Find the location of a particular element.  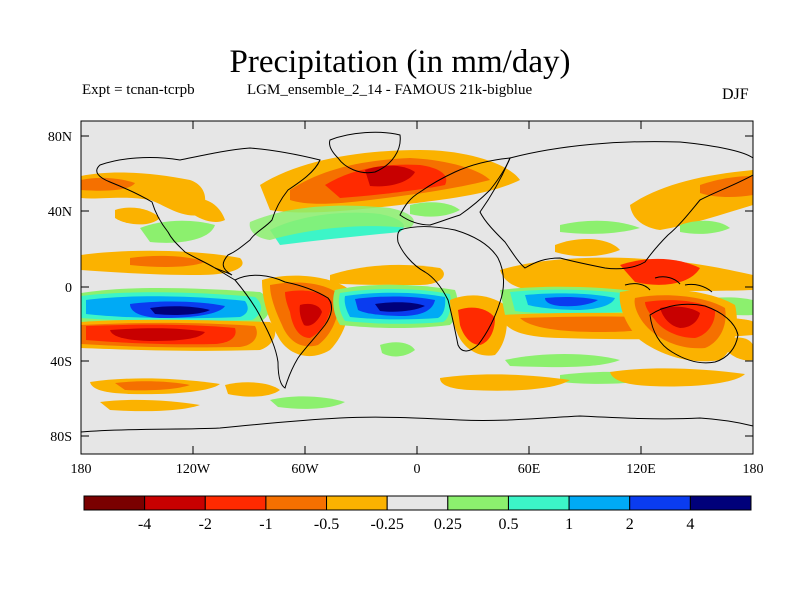

season-label: DJF is located at coordinates (735, 94).